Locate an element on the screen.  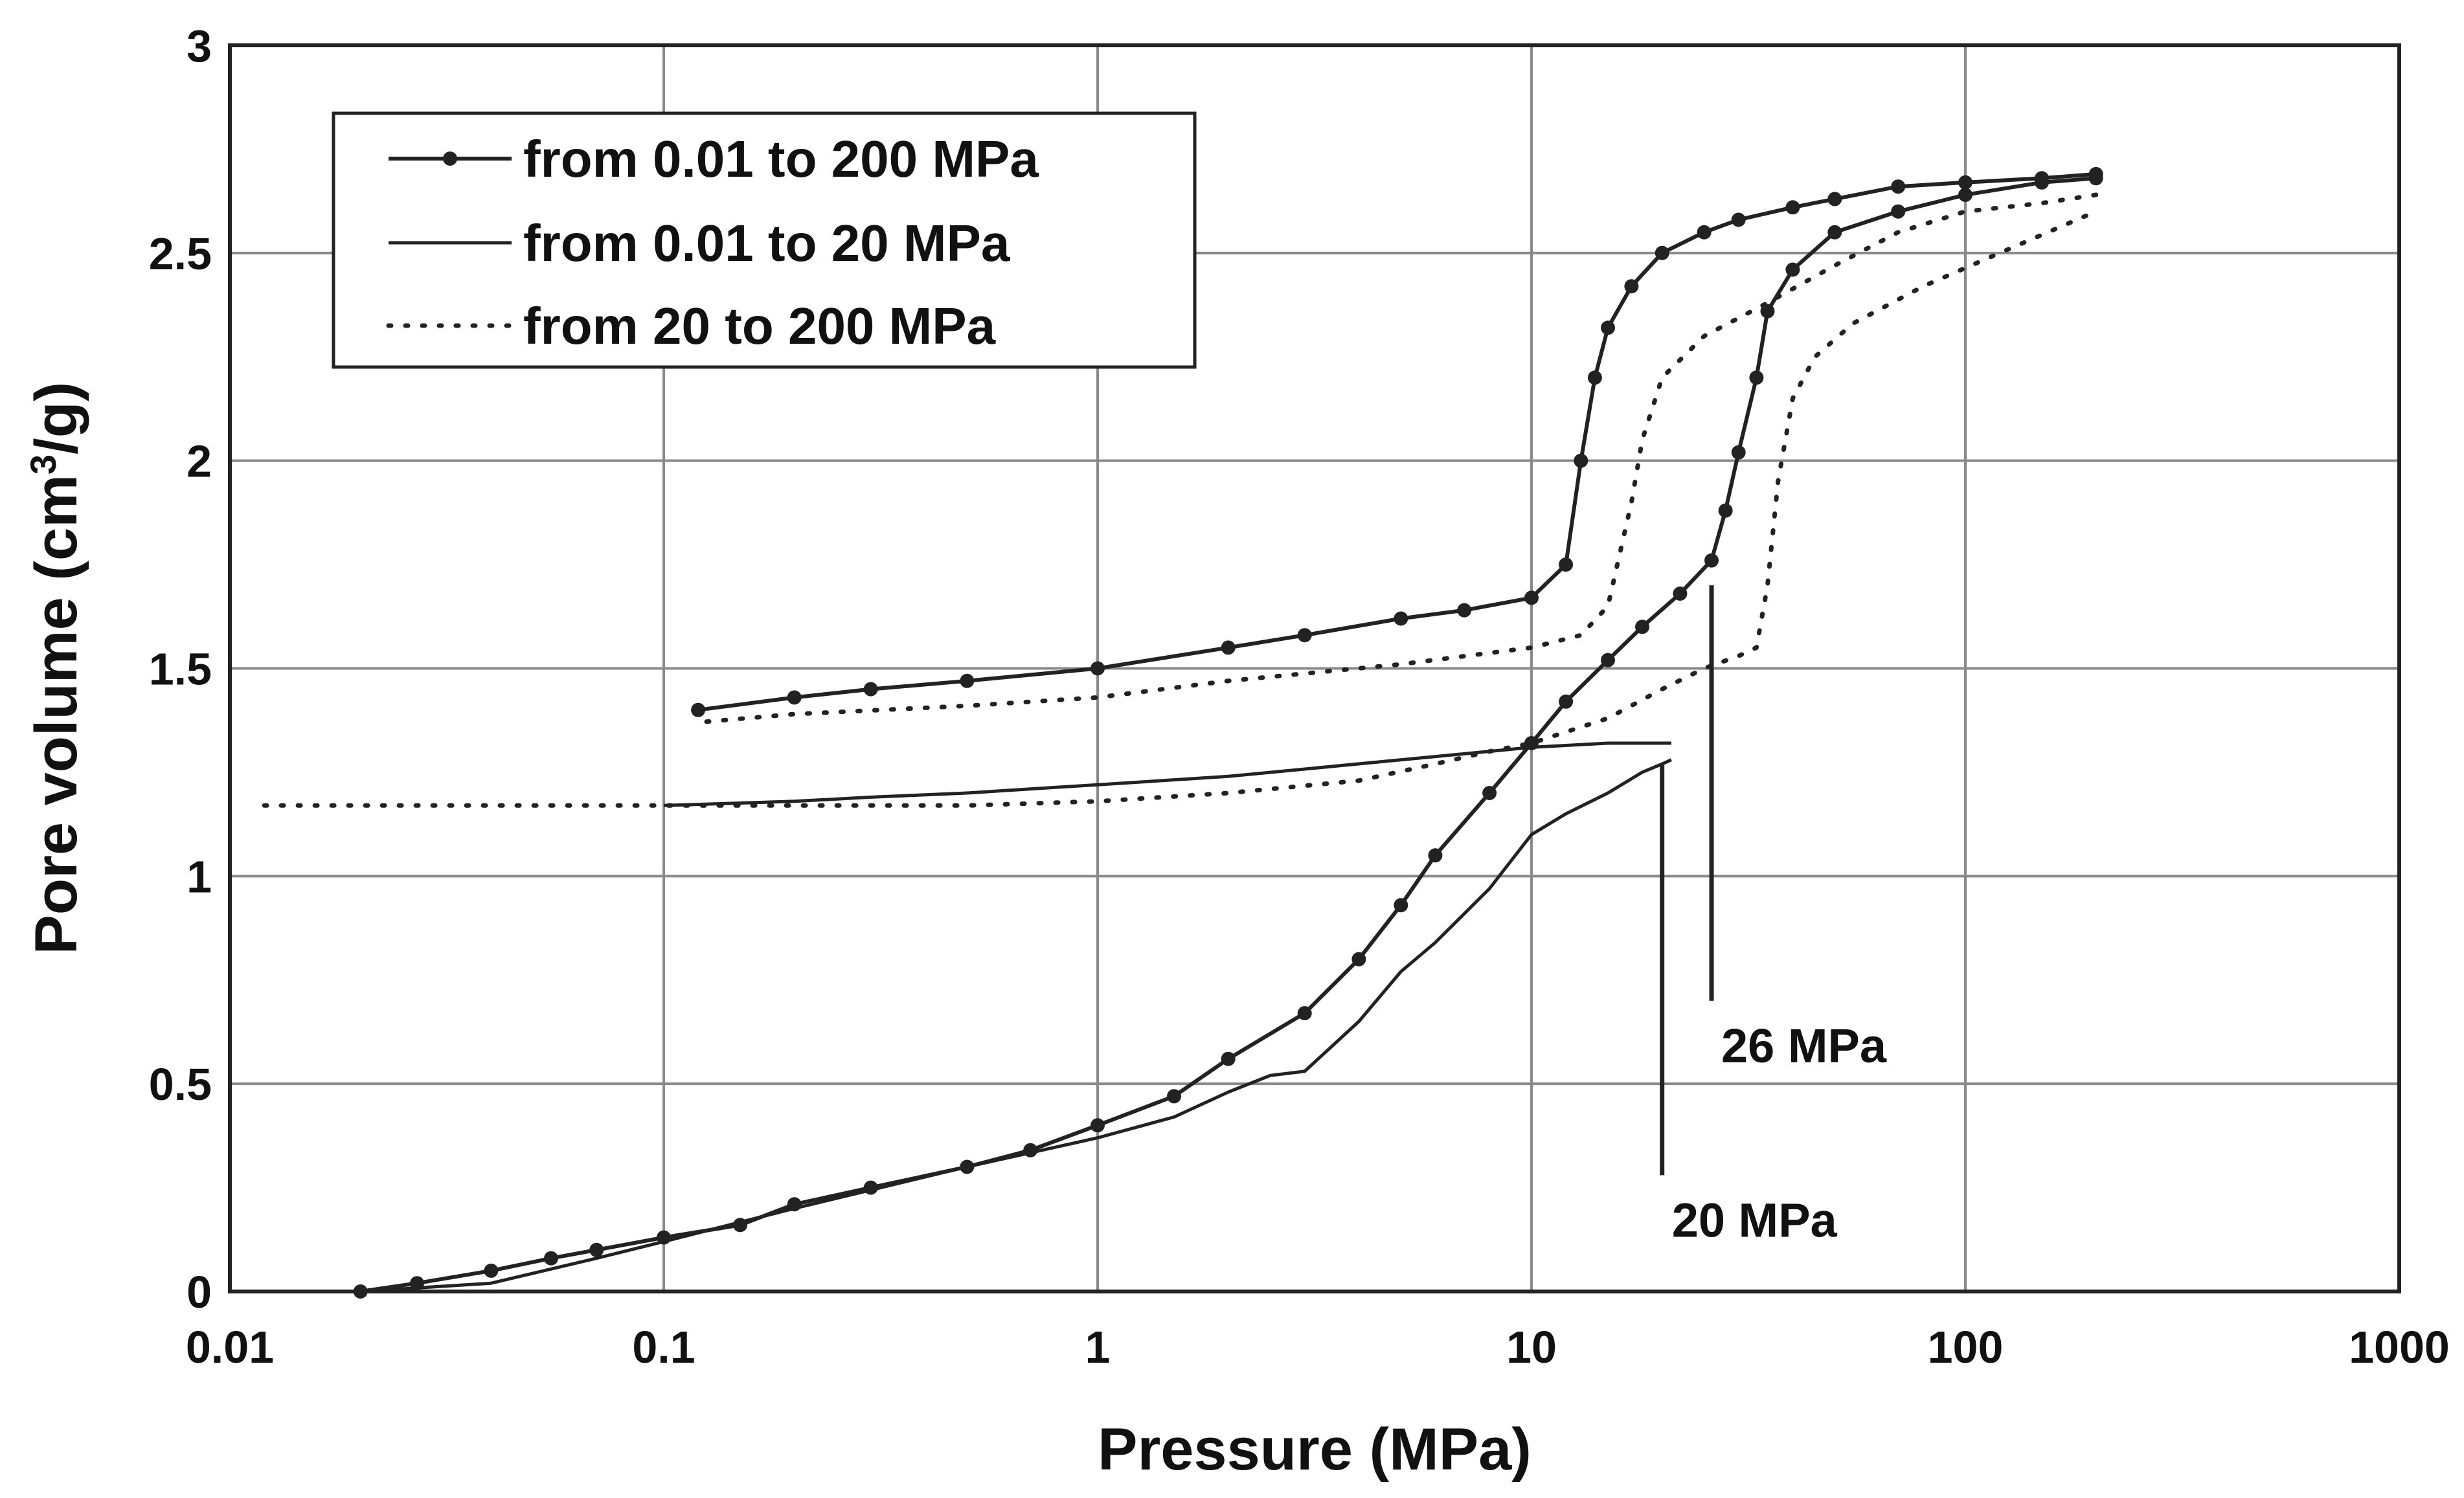
y-axis-title-tail: /g) is located at coordinates (56, 418).